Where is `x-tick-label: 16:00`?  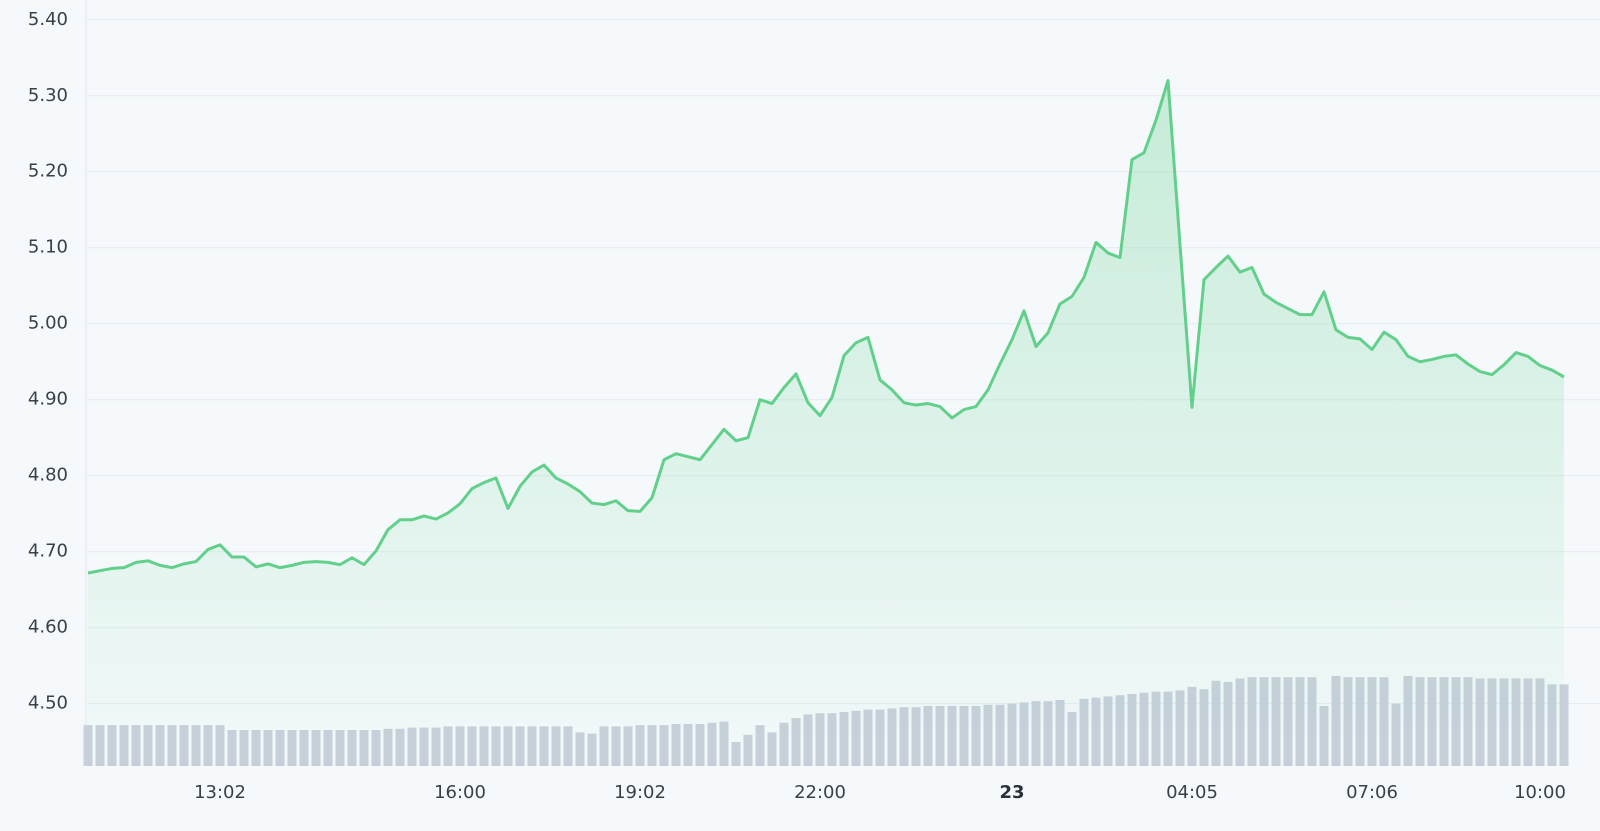 x-tick-label: 16:00 is located at coordinates (460, 792).